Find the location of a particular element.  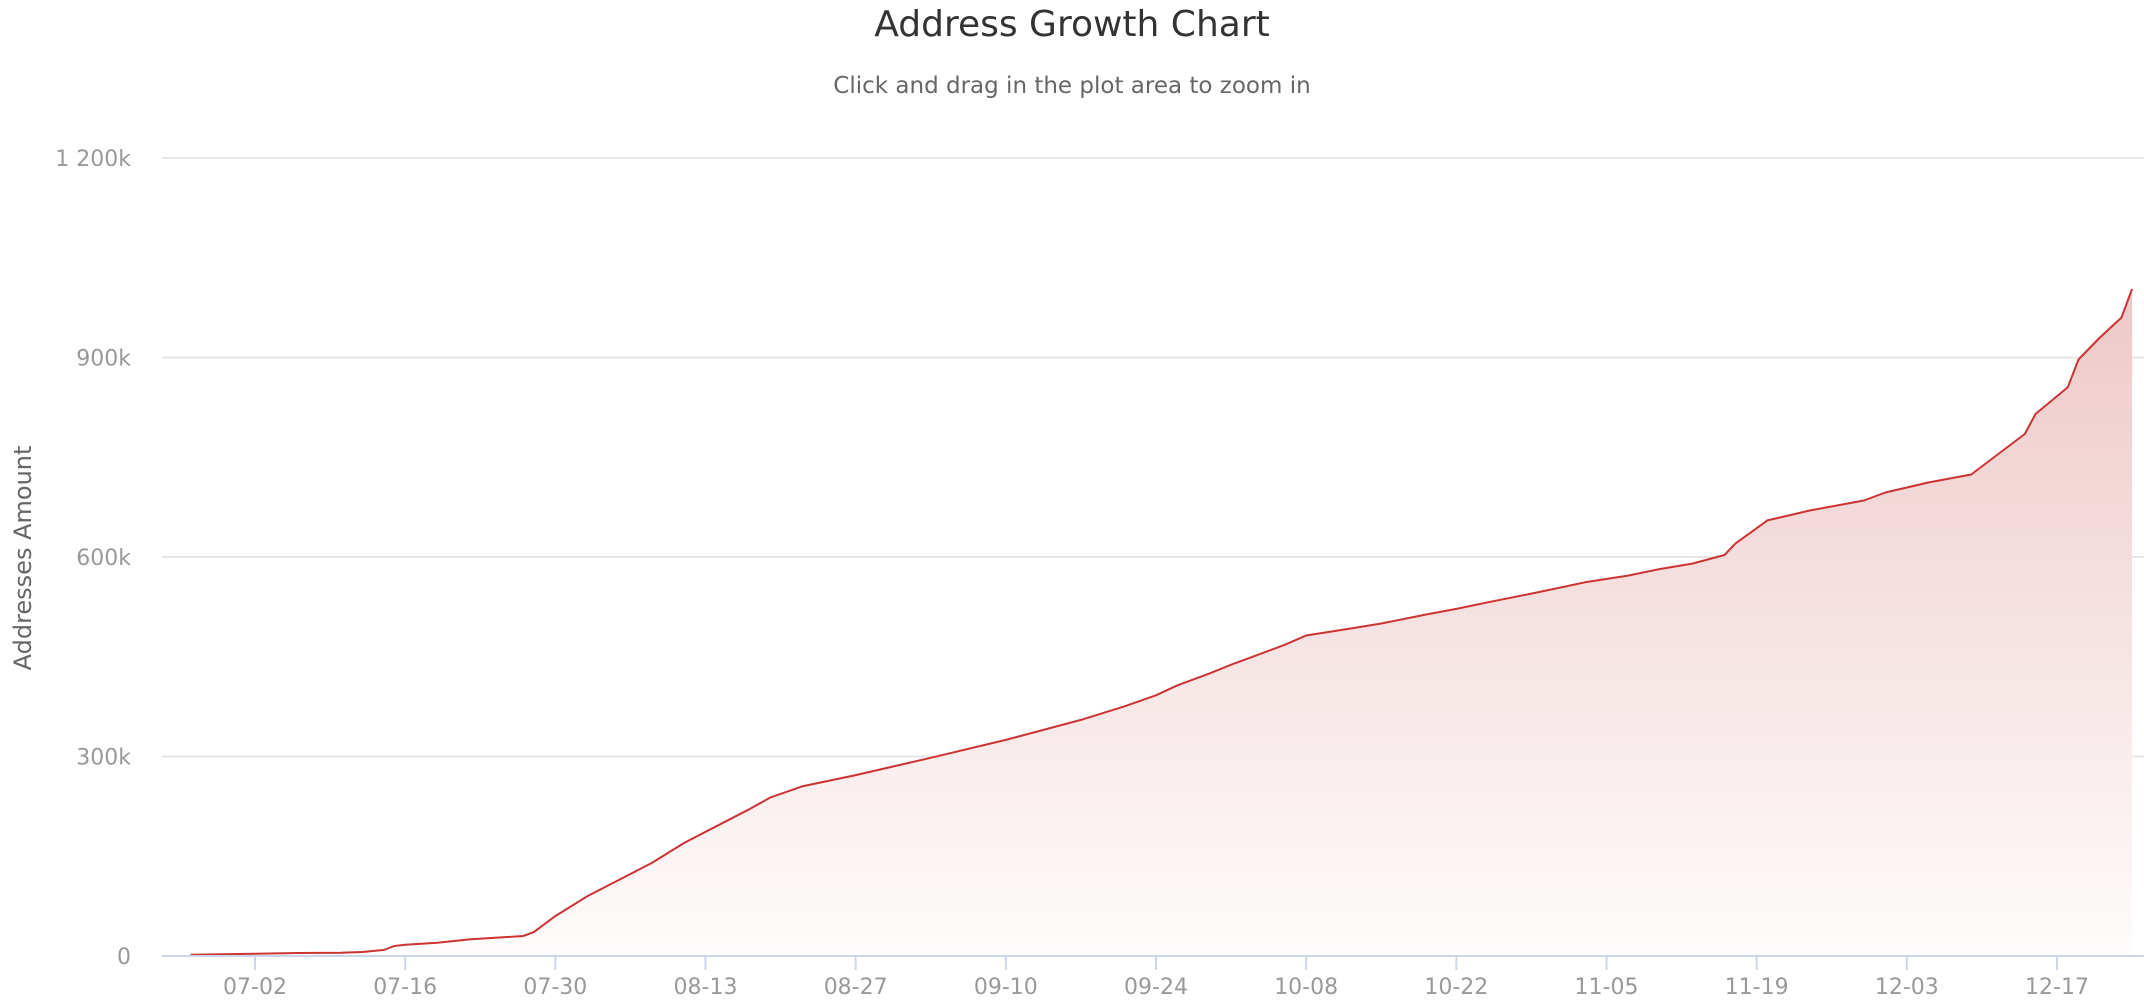

x-tick-label: 07-30 is located at coordinates (555, 987).